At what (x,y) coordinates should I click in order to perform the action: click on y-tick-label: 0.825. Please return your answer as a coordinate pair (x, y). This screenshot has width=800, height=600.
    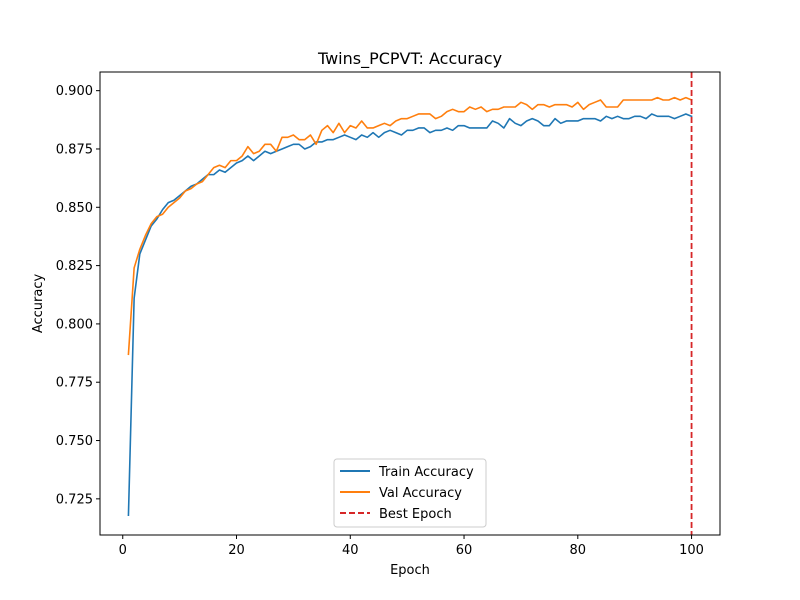
    Looking at the image, I should click on (74, 266).